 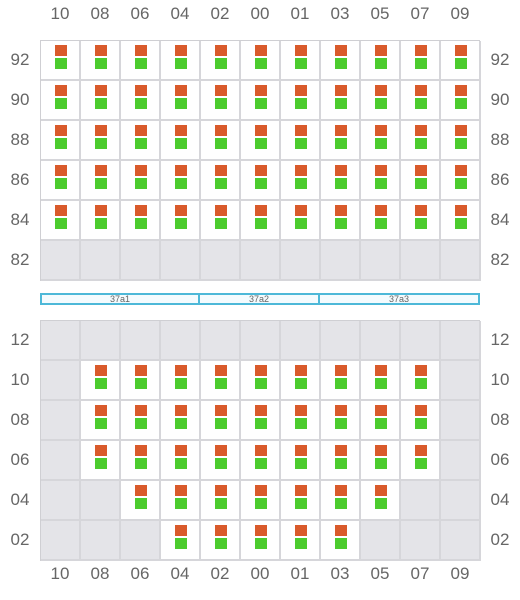 What do you see at coordinates (399, 299) in the screenshot?
I see `aisle-segment: 37a3` at bounding box center [399, 299].